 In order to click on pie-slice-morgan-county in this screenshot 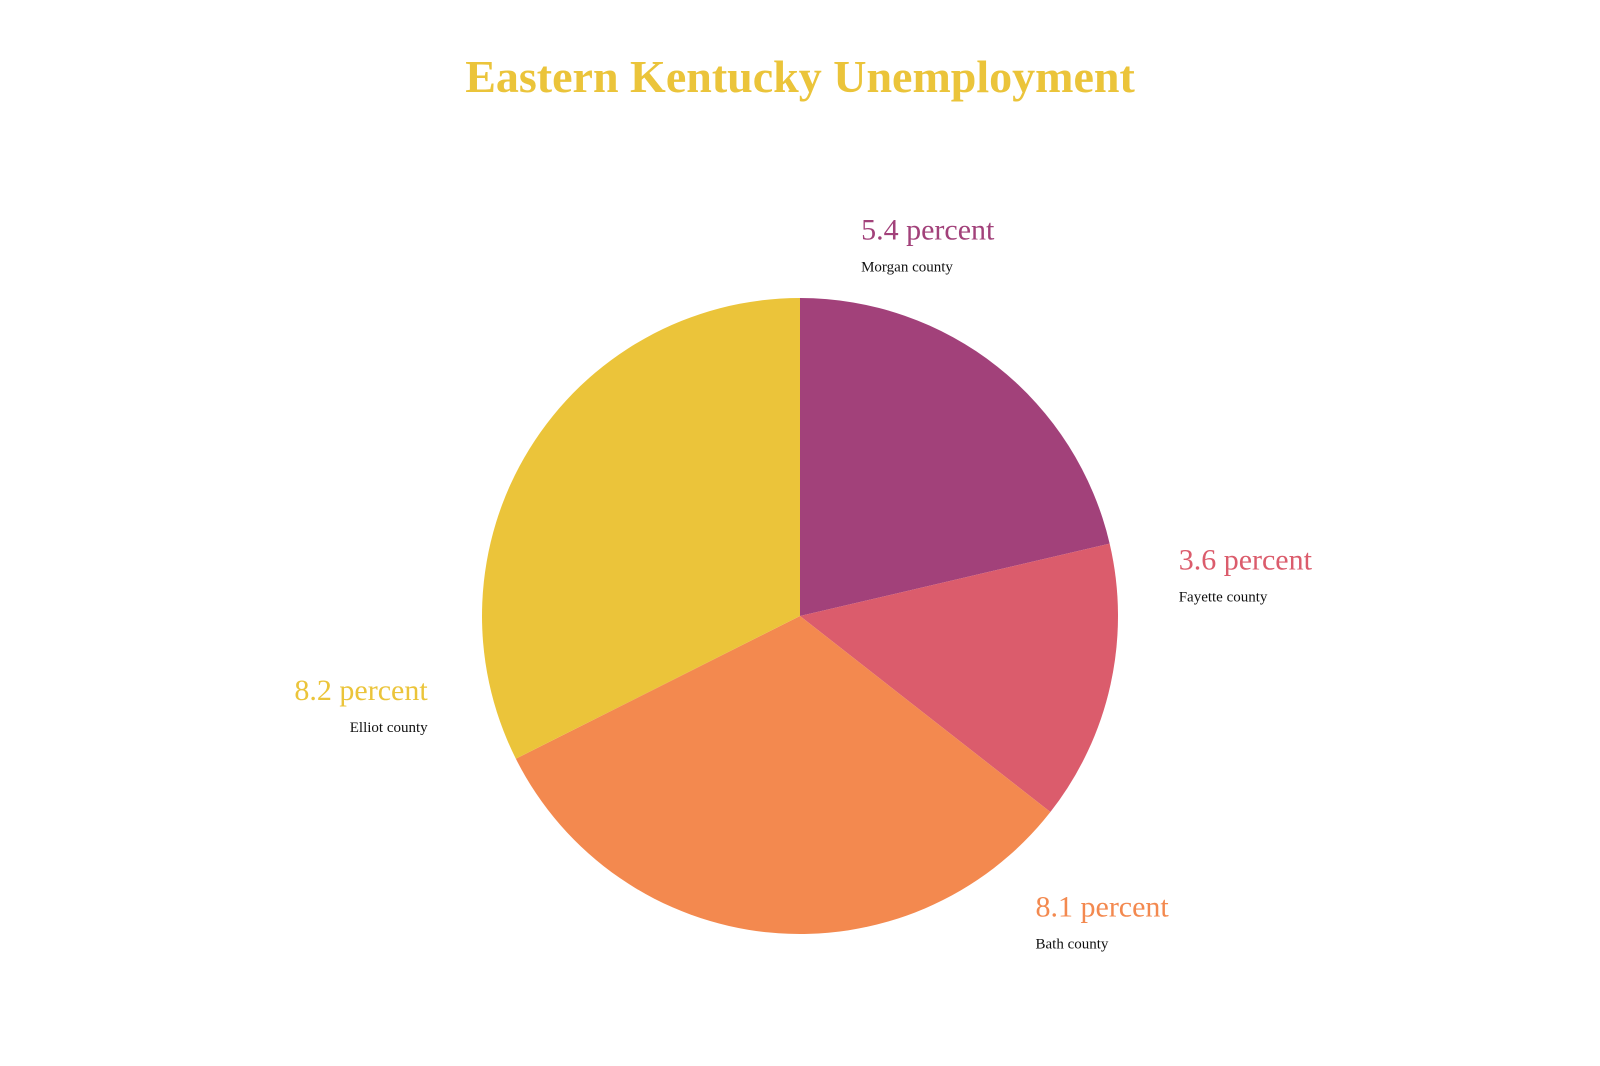, I will do `click(955, 457)`.